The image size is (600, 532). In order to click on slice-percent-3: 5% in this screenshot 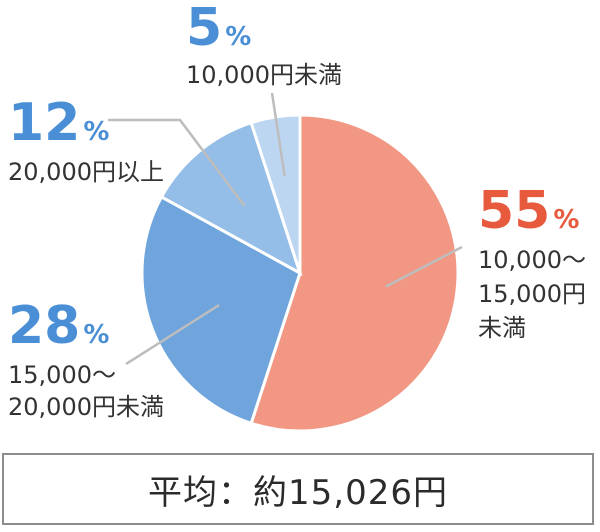, I will do `click(218, 29)`.